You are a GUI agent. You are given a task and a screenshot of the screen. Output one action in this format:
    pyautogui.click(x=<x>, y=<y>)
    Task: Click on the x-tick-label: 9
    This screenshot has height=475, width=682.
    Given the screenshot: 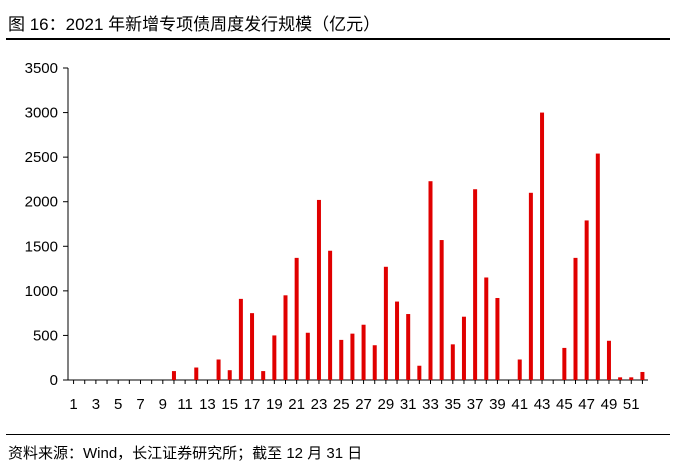 What is the action you would take?
    pyautogui.click(x=163, y=404)
    